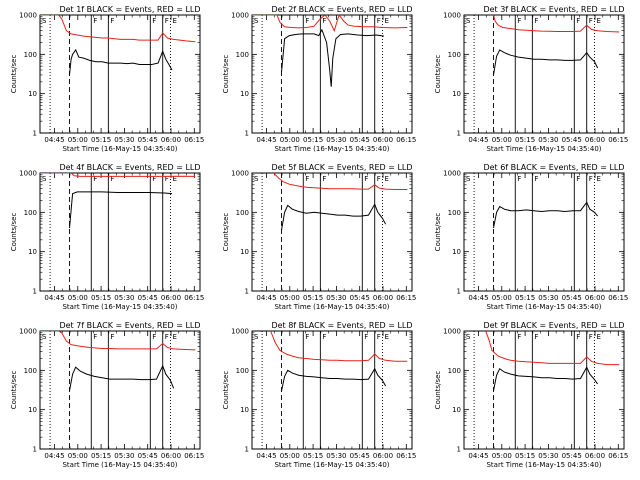  What do you see at coordinates (129, 325) in the screenshot?
I see `panel-title: Det 7f BLACK = Events, RED = LLD` at bounding box center [129, 325].